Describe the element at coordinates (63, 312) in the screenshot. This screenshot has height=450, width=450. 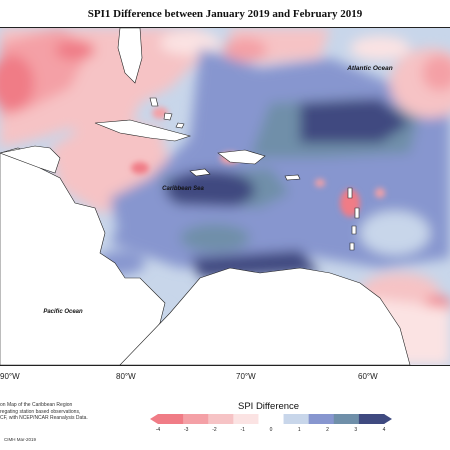
I see `pacific-ocean-label: Pacific Ocean` at that location.